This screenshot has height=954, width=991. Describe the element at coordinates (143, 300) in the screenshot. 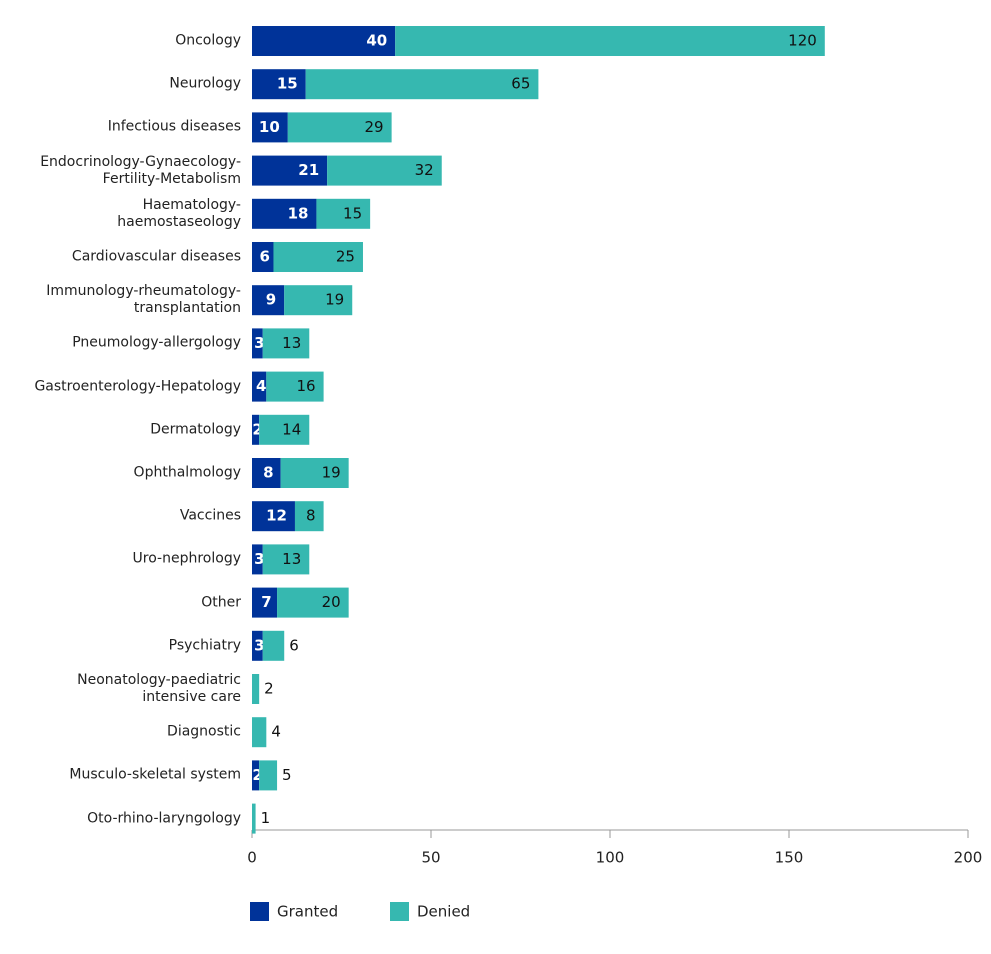

I see `category-label: Immunology-rheumatology- transplantation` at that location.